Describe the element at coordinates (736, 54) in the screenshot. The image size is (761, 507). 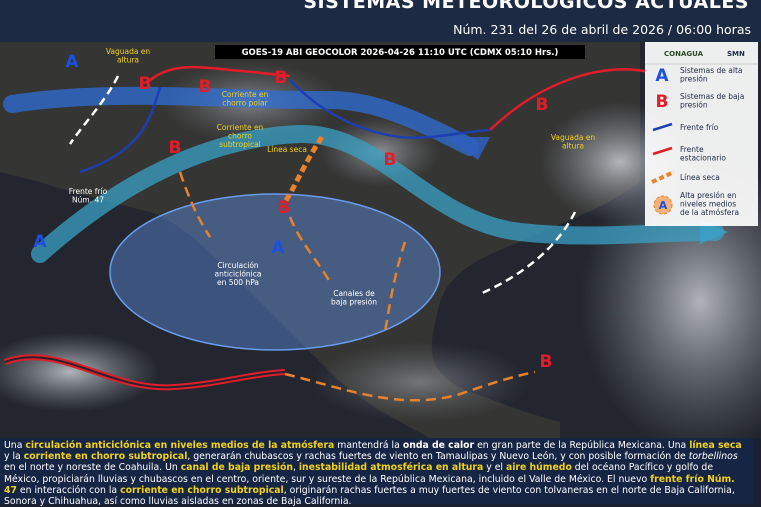
I see `logo: SMN` at that location.